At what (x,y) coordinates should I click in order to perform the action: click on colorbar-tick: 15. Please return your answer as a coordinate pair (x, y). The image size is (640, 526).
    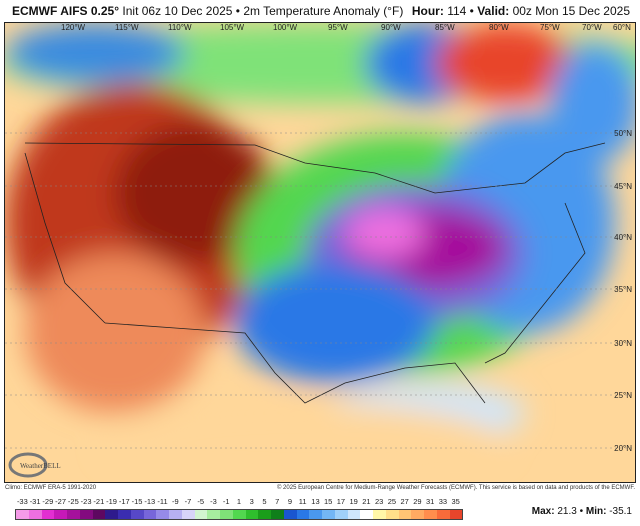
    Looking at the image, I should click on (328, 501).